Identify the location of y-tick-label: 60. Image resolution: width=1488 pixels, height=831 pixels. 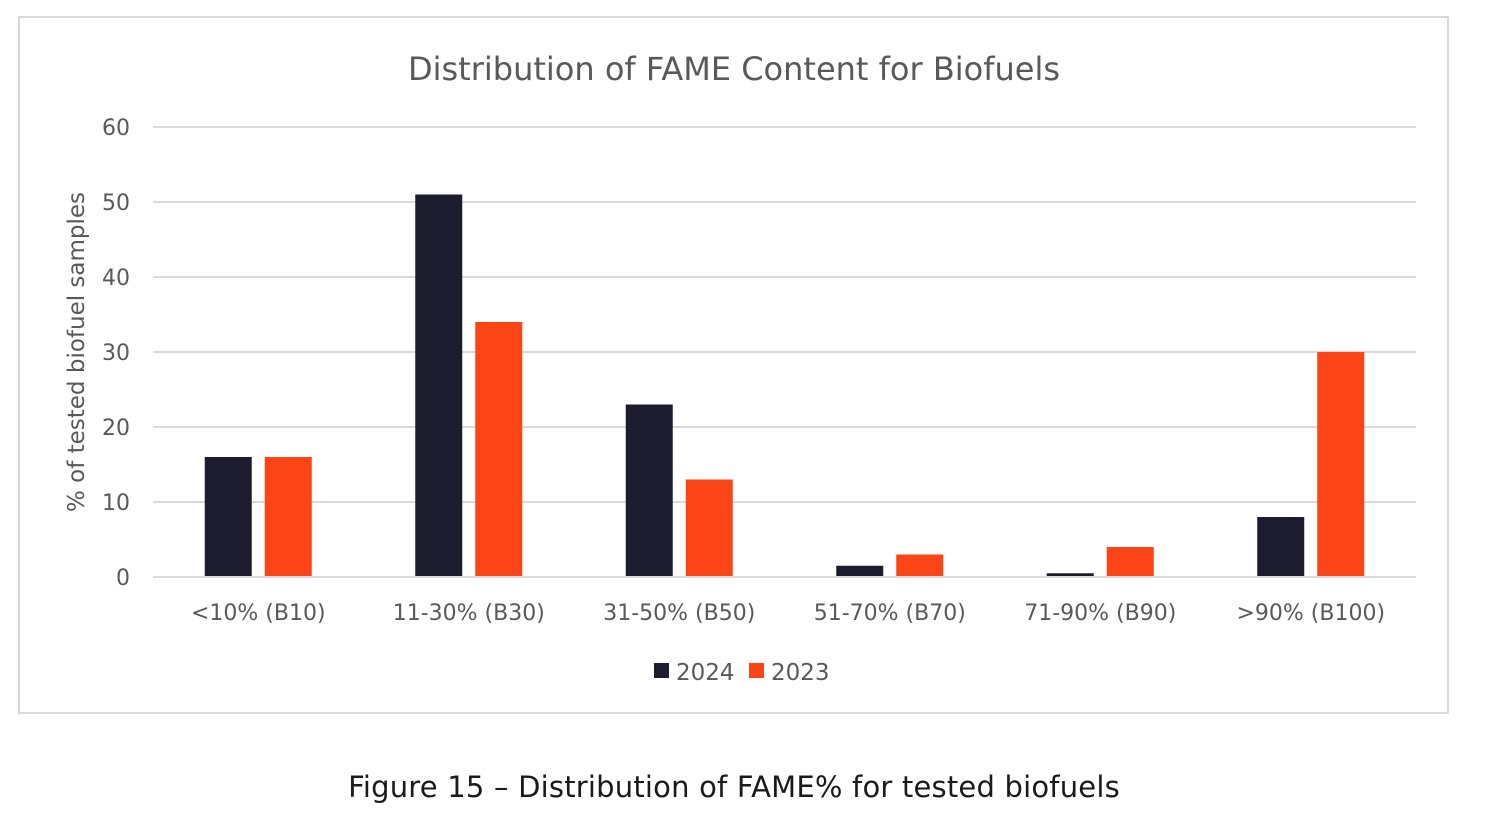
(116, 128).